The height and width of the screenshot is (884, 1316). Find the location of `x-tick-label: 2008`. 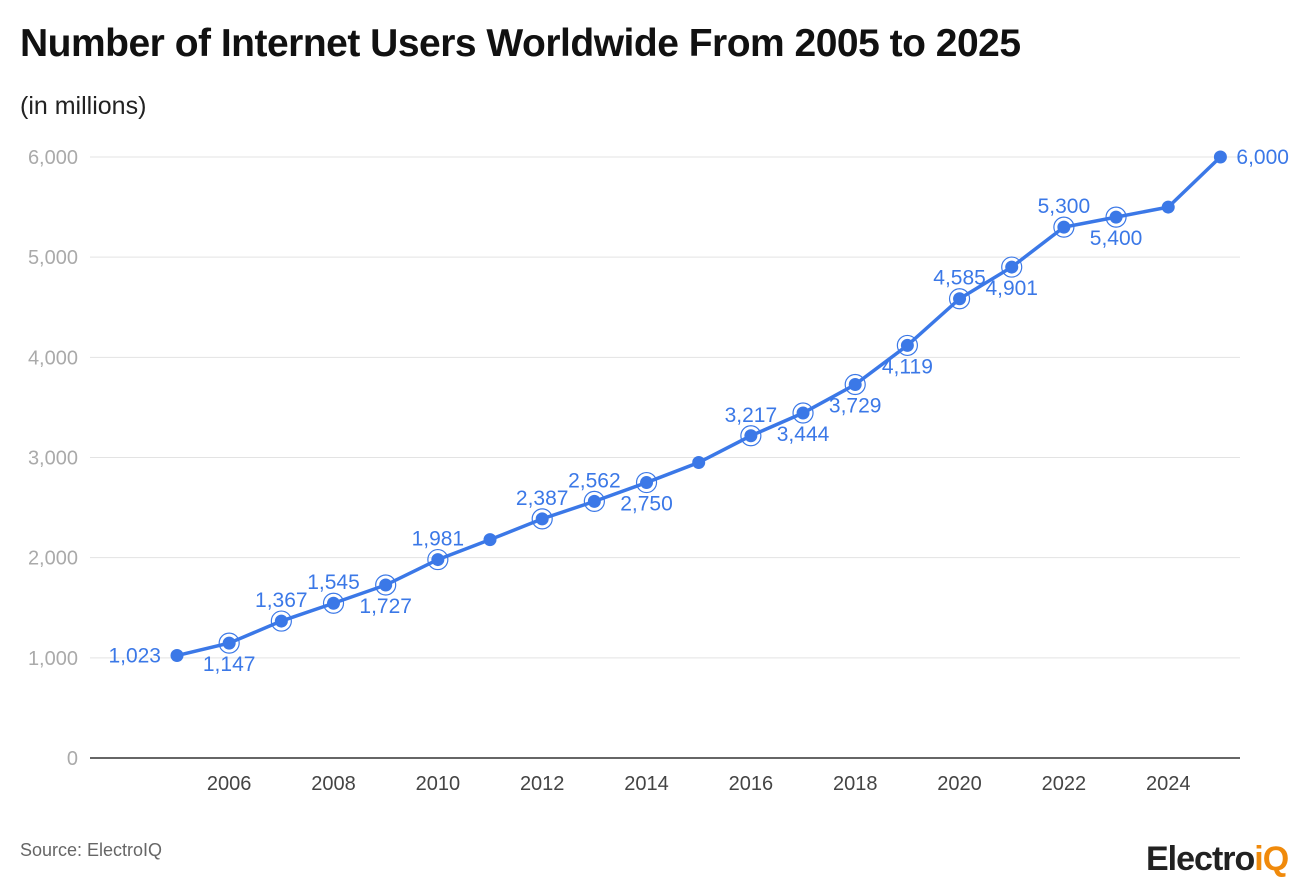

x-tick-label: 2008 is located at coordinates (333, 784).